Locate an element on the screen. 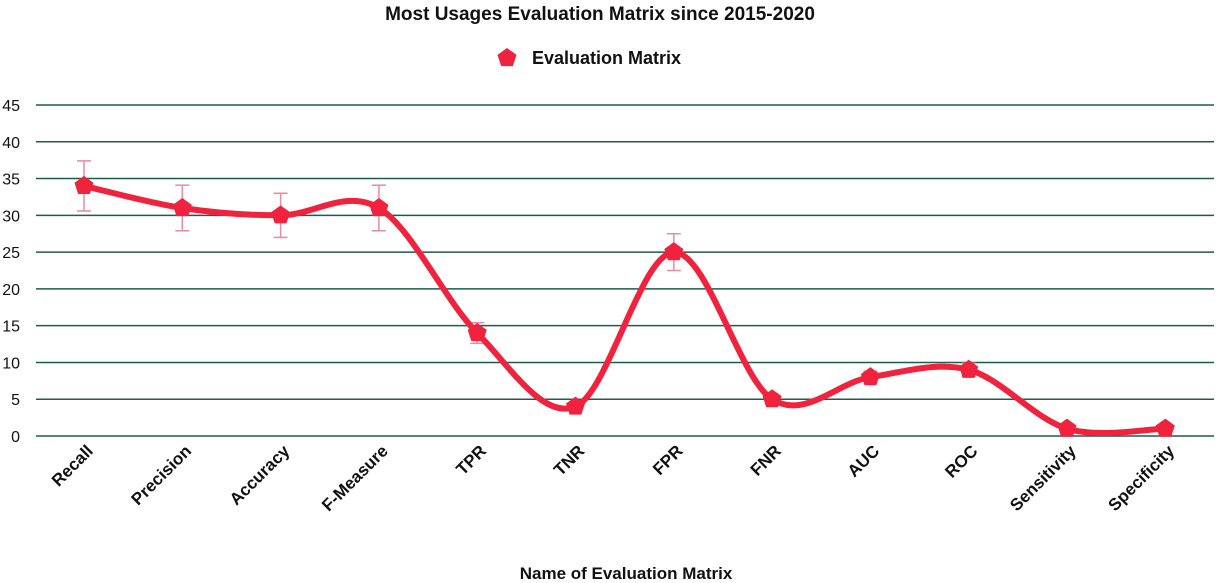 This screenshot has height=583, width=1221. y-tick-label: 20 is located at coordinates (11, 290).